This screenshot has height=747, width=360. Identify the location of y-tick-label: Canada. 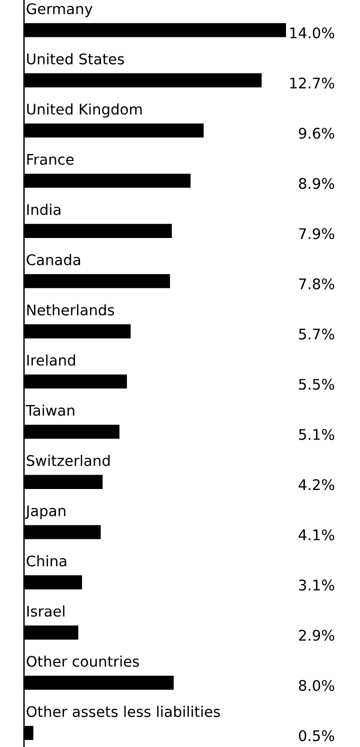
(53, 260).